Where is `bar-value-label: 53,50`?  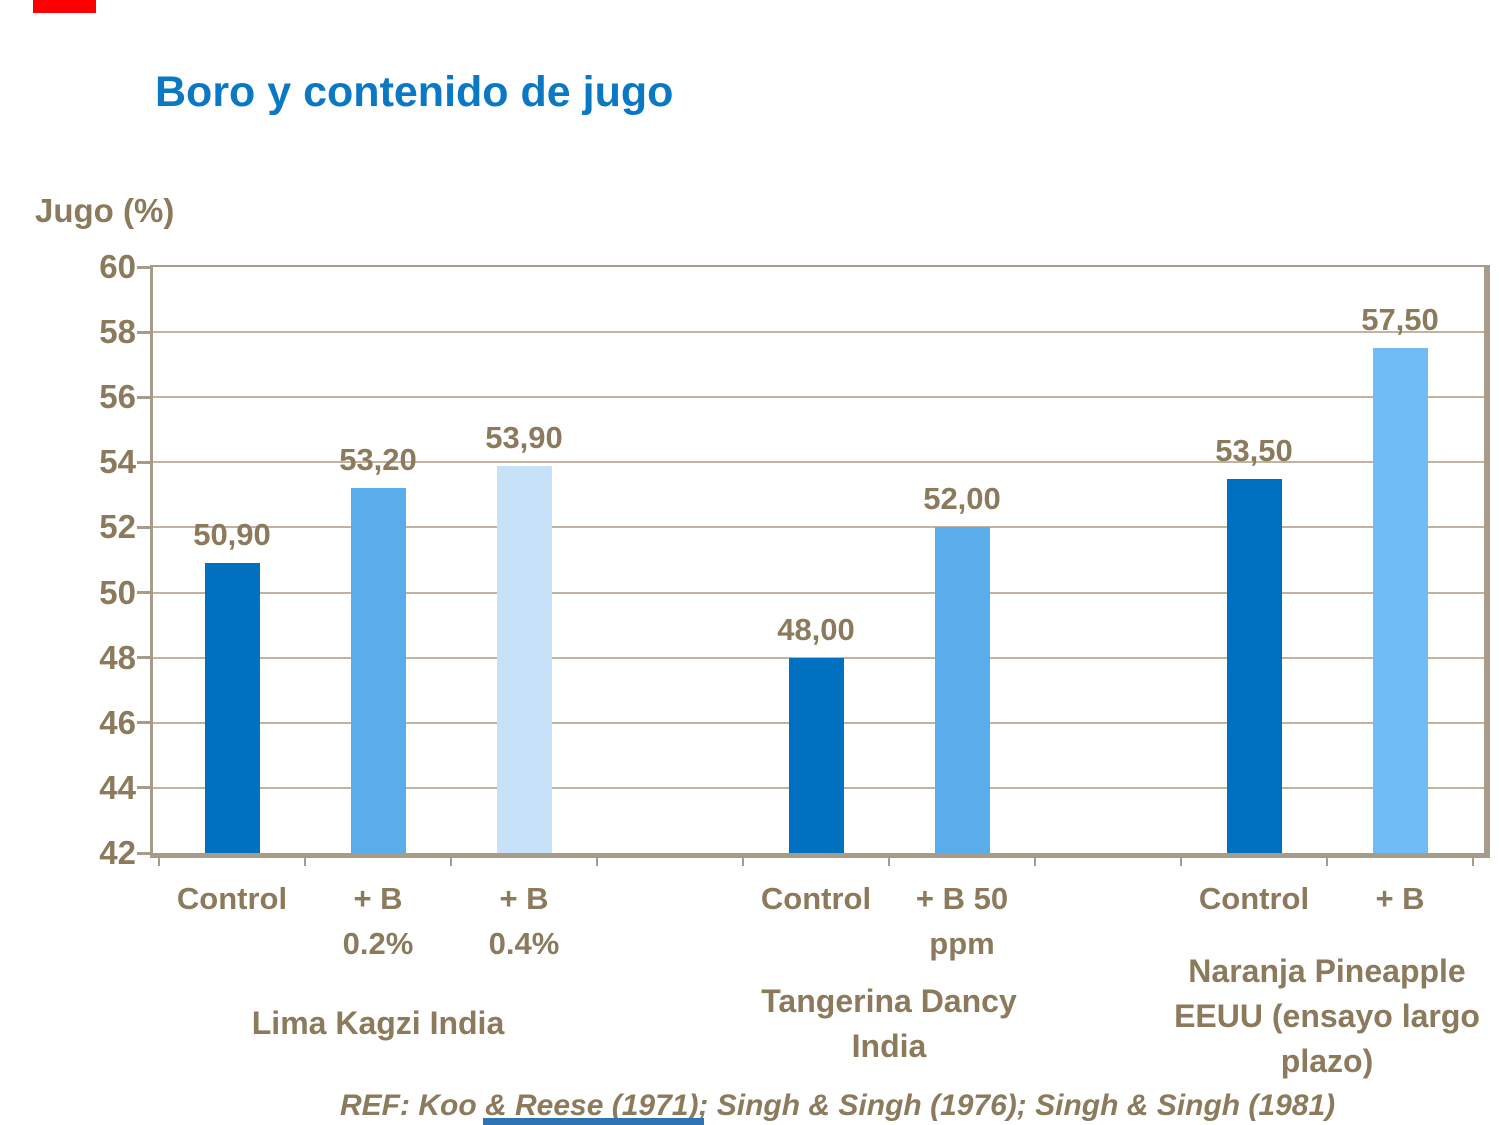 bar-value-label: 53,50 is located at coordinates (1254, 450).